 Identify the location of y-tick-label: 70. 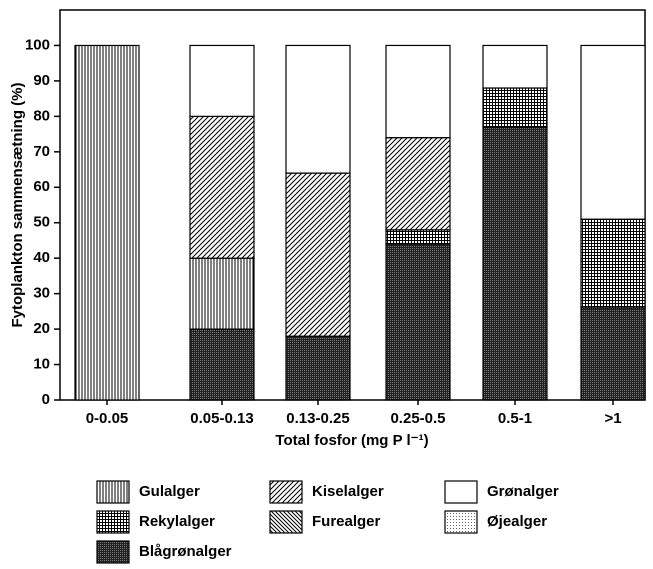
(41, 151).